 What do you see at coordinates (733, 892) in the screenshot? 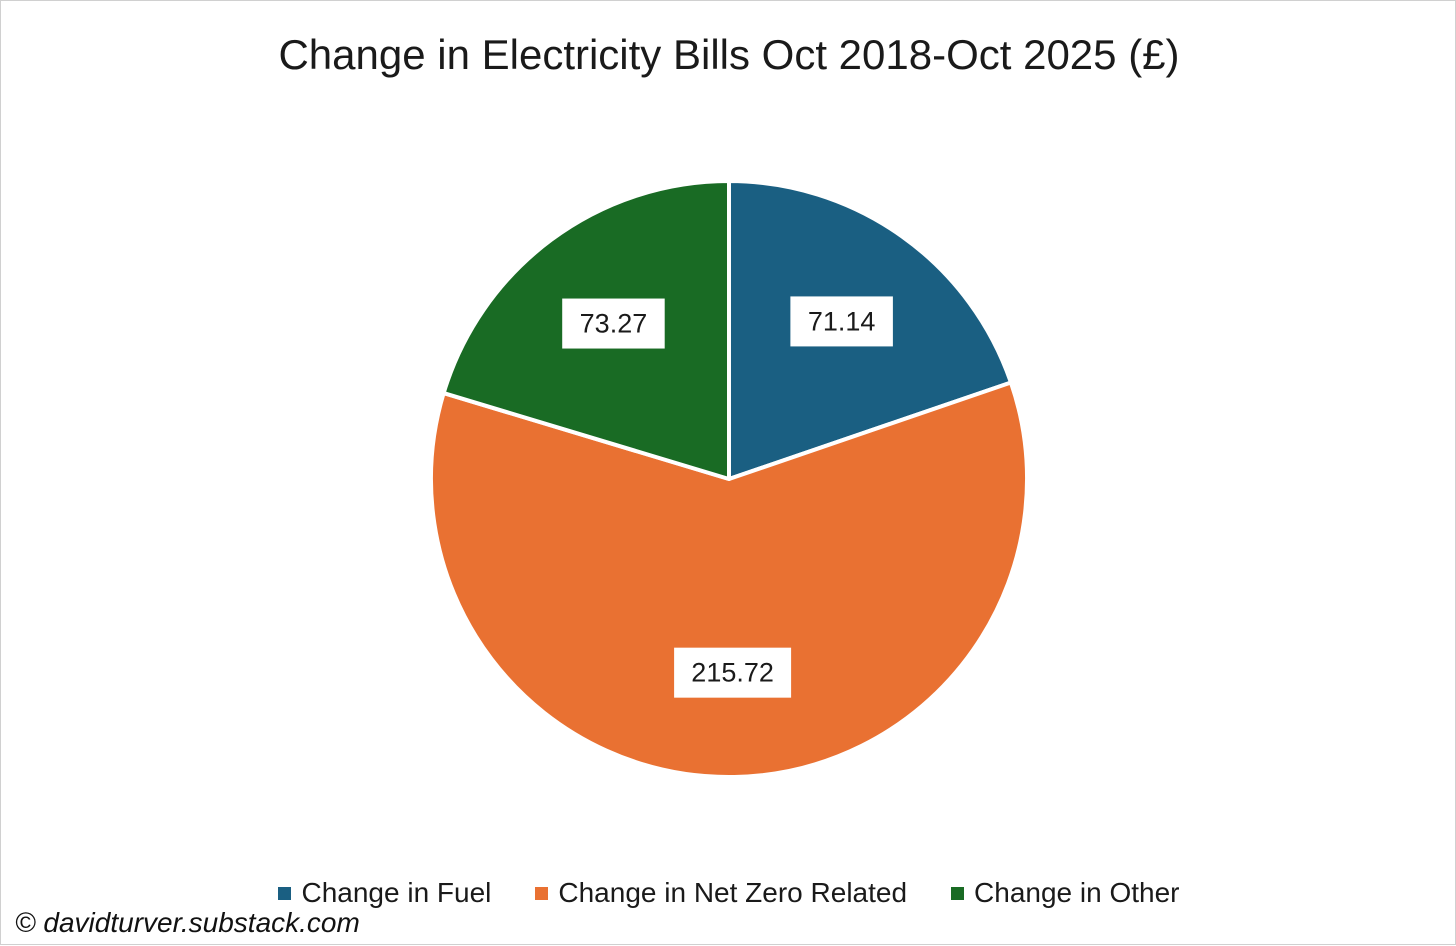
I see `legend-label-net-zero: Change in Net Zero Related` at bounding box center [733, 892].